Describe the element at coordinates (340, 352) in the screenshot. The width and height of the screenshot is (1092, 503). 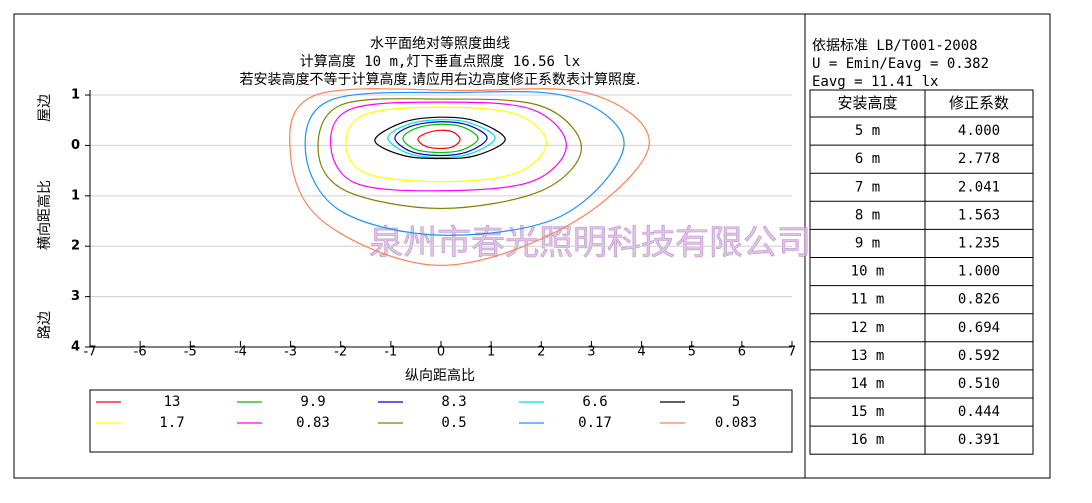
I see `x-tick-label: -2` at that location.